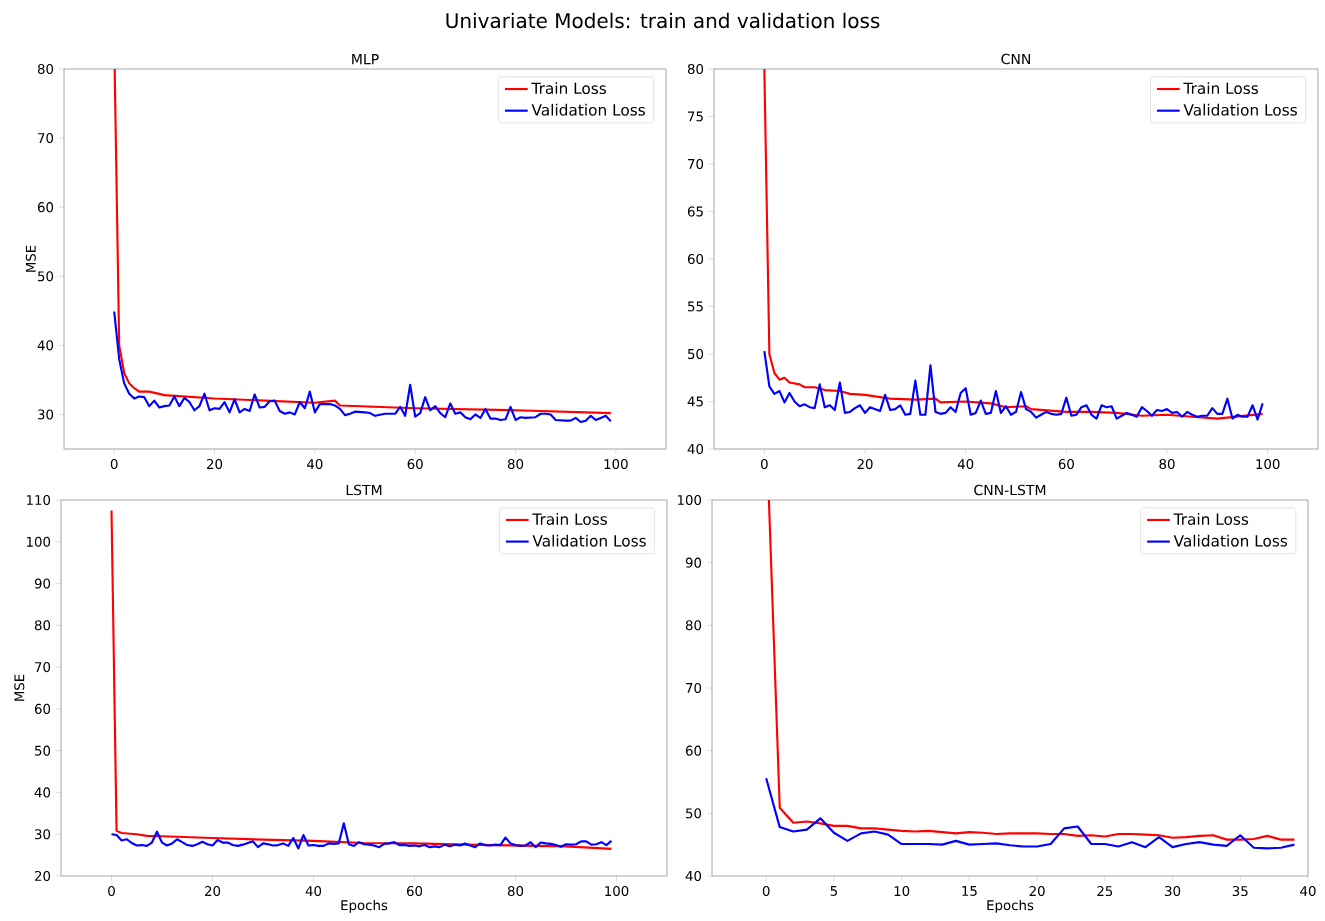 This screenshot has height=921, width=1325. I want to click on chart-title: LSTM, so click(364, 490).